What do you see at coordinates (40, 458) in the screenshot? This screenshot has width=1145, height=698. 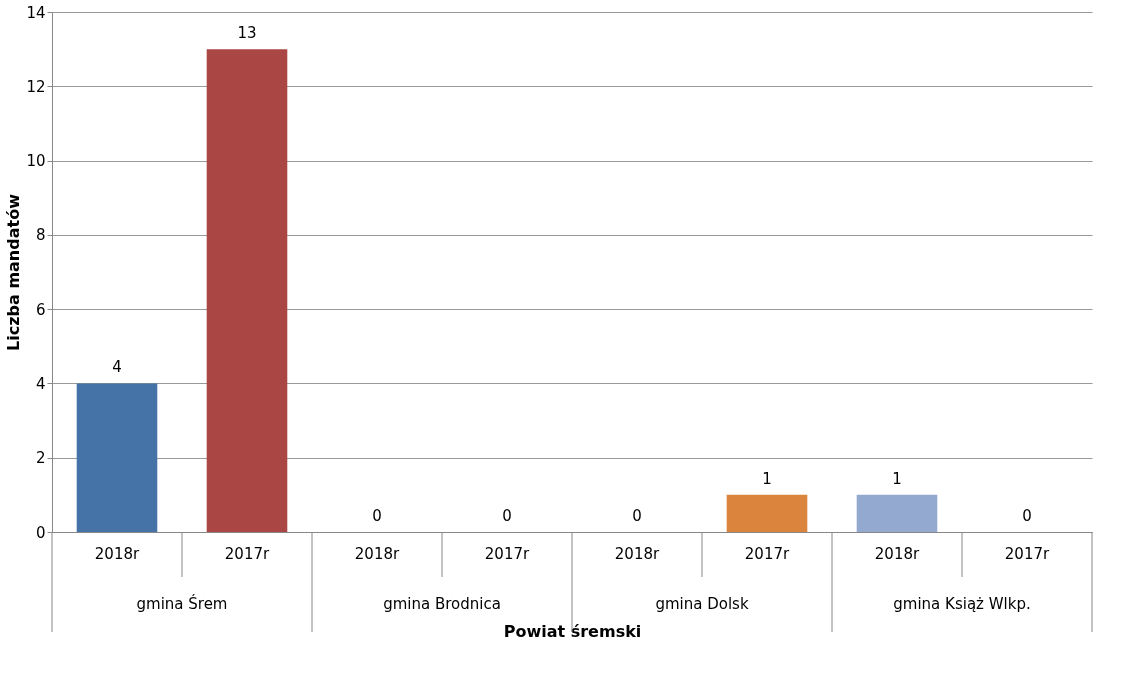 I see `y-tick-label: 2` at bounding box center [40, 458].